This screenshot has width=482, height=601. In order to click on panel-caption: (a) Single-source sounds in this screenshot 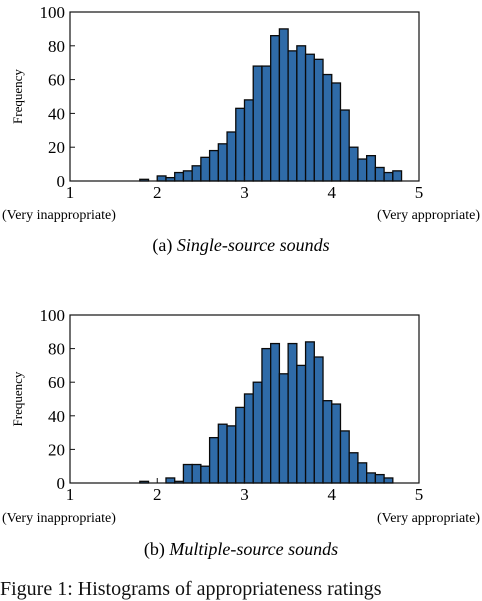, I will do `click(240, 245)`.